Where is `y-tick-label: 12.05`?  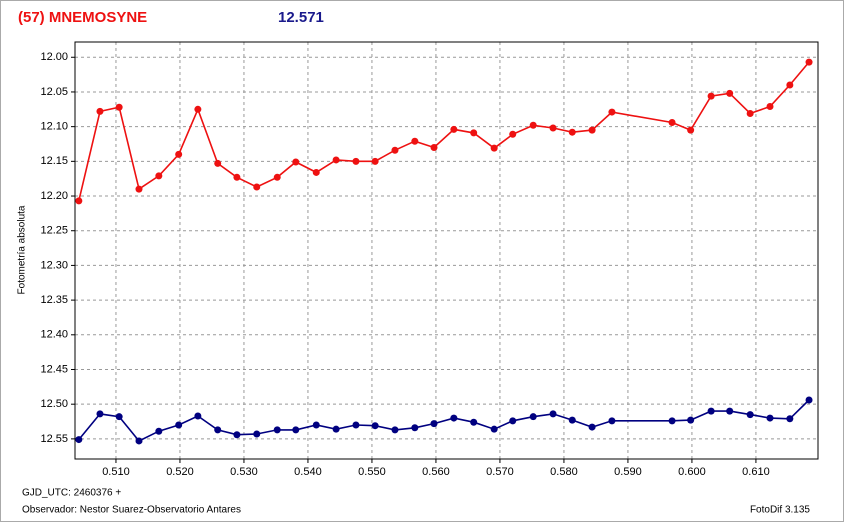 y-tick-label: 12.05 is located at coordinates (54, 92).